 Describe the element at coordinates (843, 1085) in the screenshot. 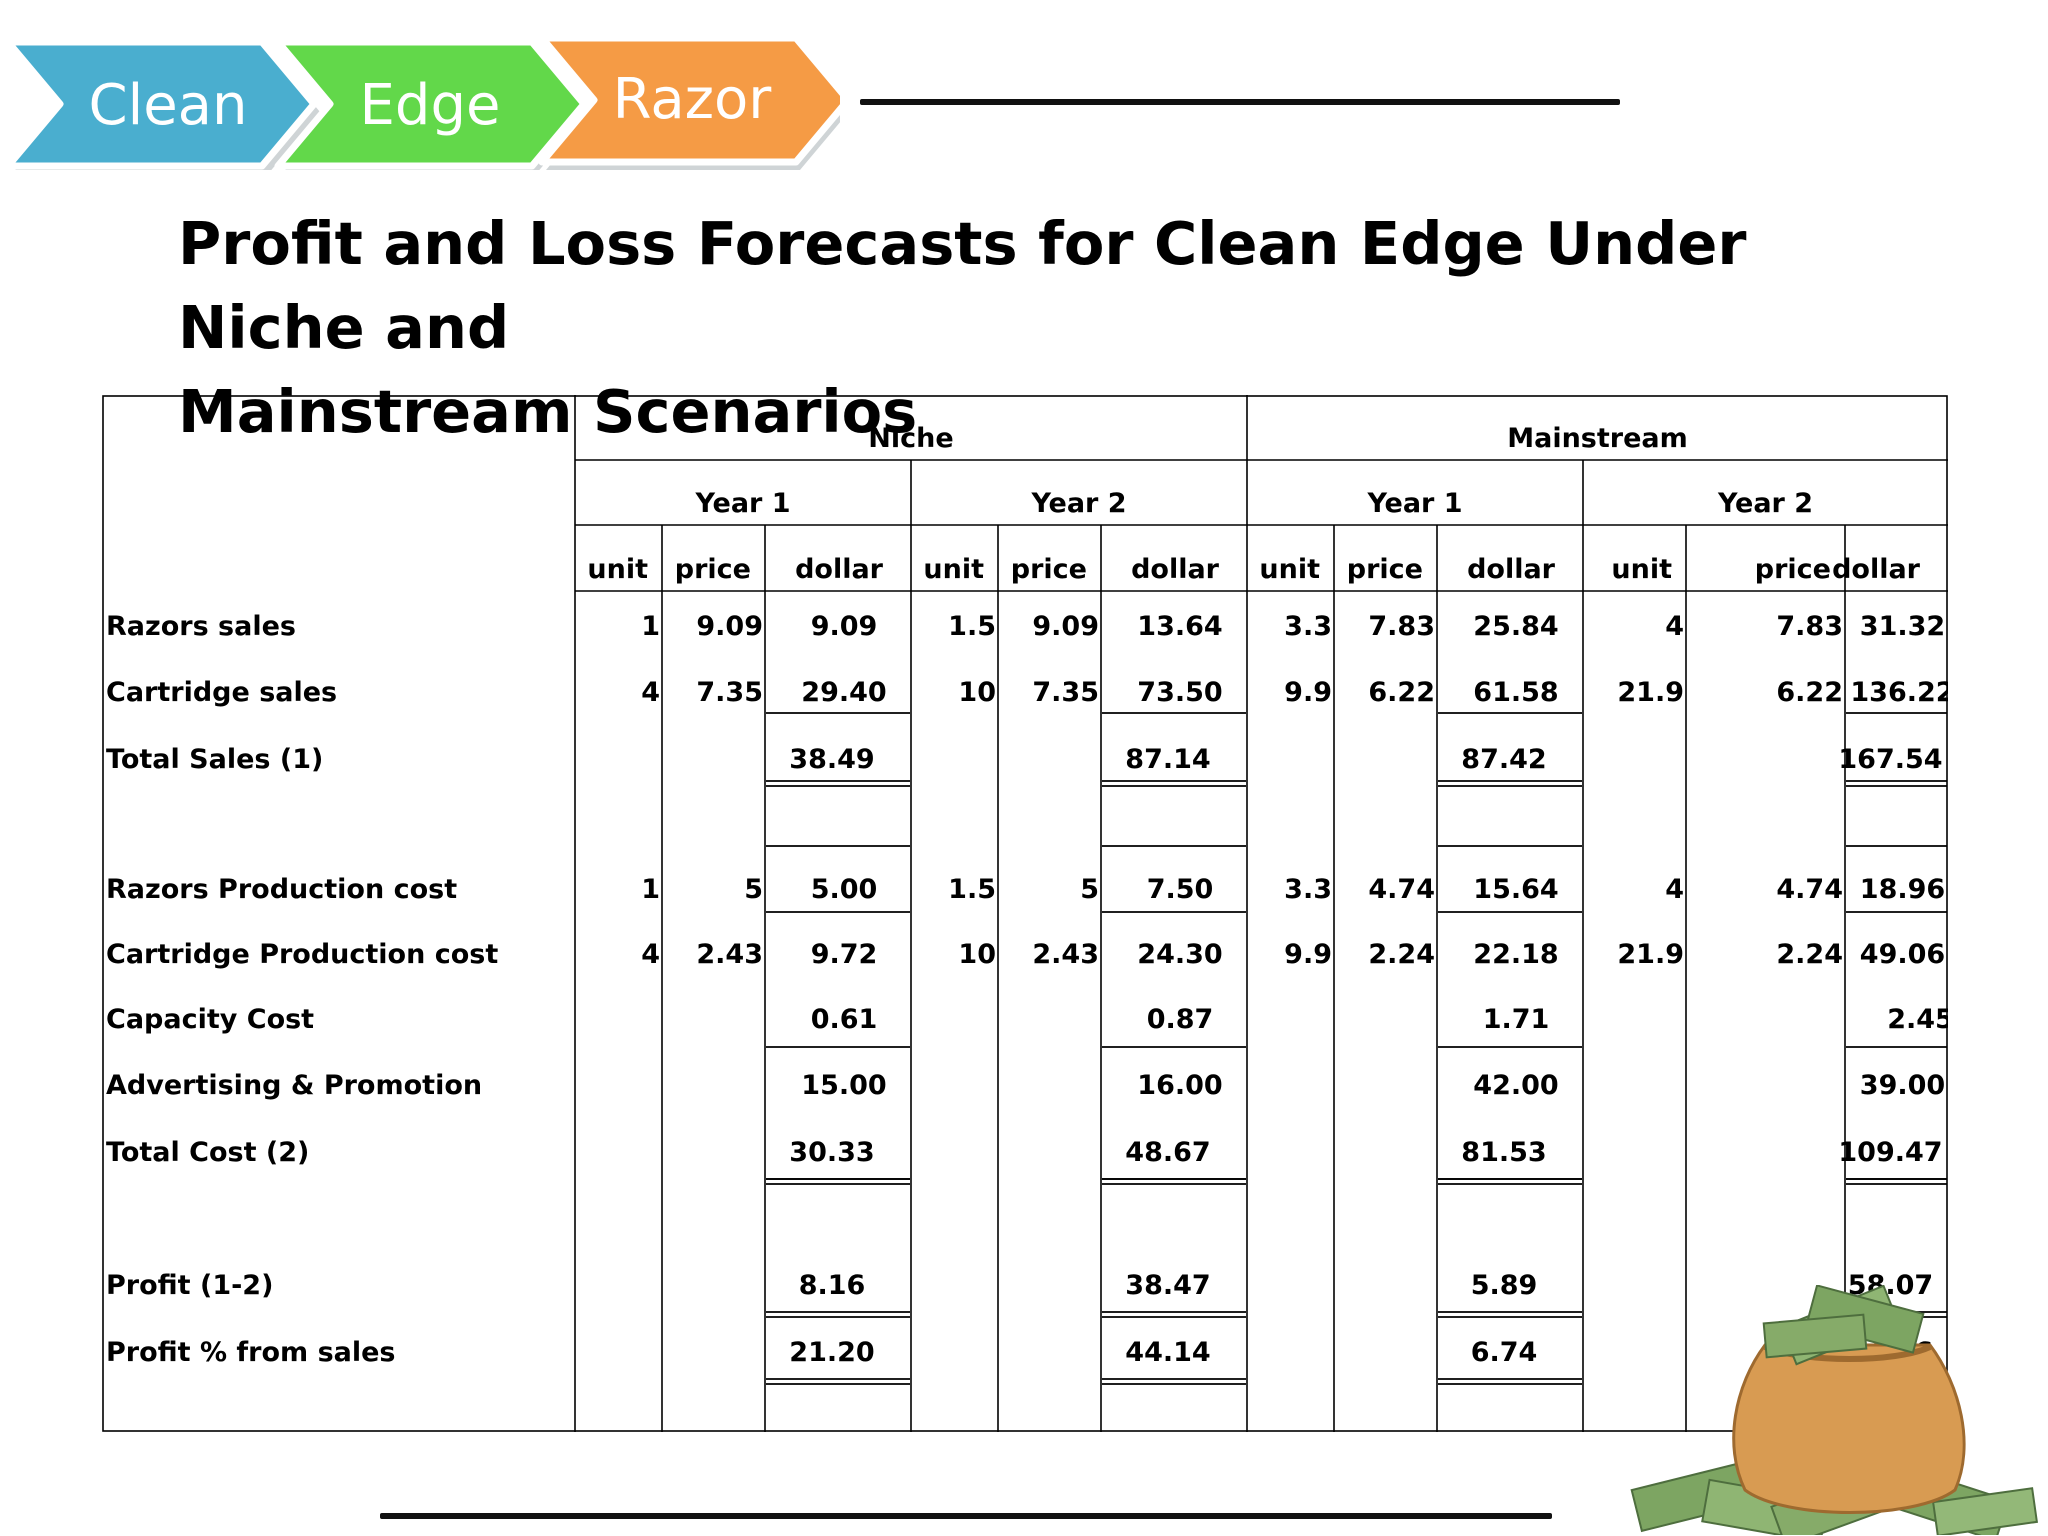

I see `table-cell: 15.00` at that location.